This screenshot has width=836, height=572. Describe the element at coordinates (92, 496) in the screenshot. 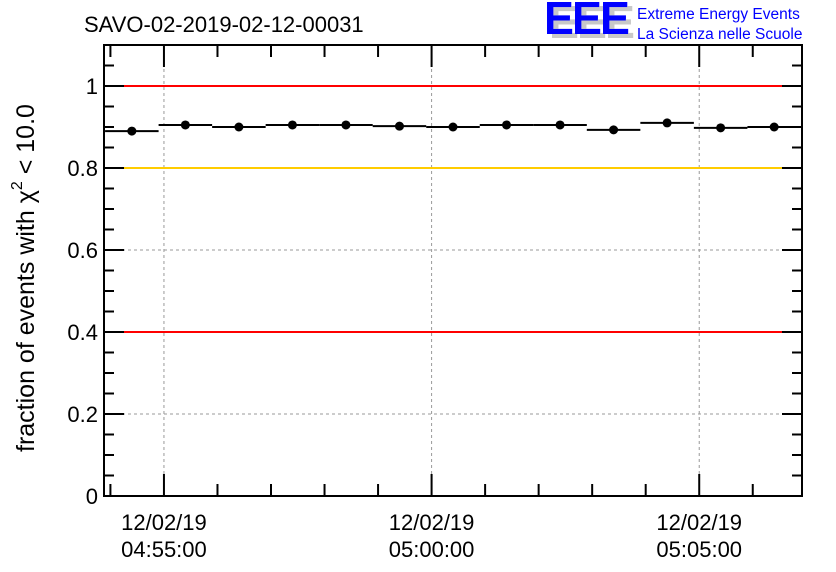

I see `y-tick-label: 0` at that location.